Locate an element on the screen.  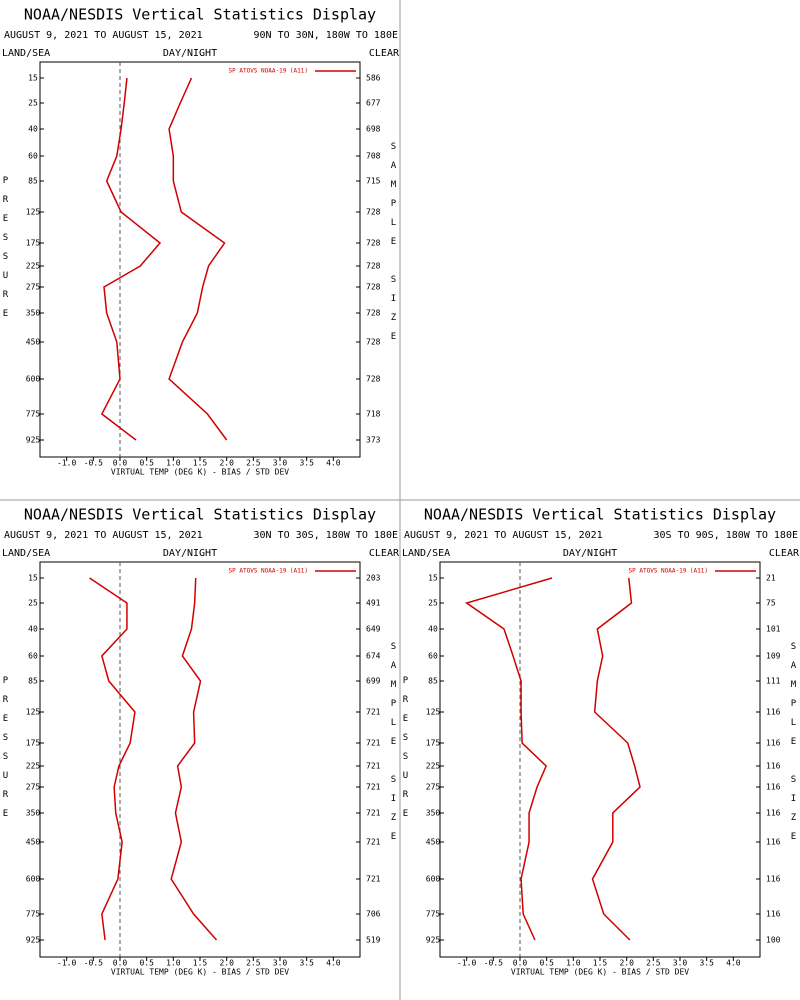
sample-size-label: 519 is located at coordinates (373, 940).